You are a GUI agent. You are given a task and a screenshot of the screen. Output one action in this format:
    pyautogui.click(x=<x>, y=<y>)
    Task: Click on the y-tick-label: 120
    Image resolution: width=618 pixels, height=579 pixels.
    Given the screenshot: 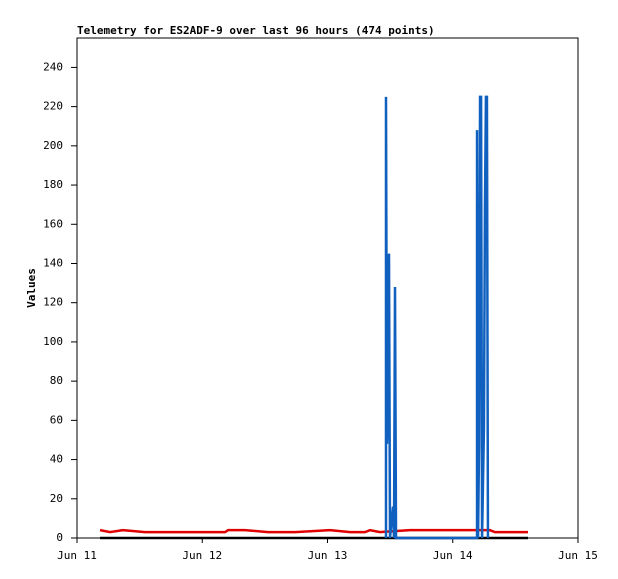 What is the action you would take?
    pyautogui.click(x=53, y=302)
    